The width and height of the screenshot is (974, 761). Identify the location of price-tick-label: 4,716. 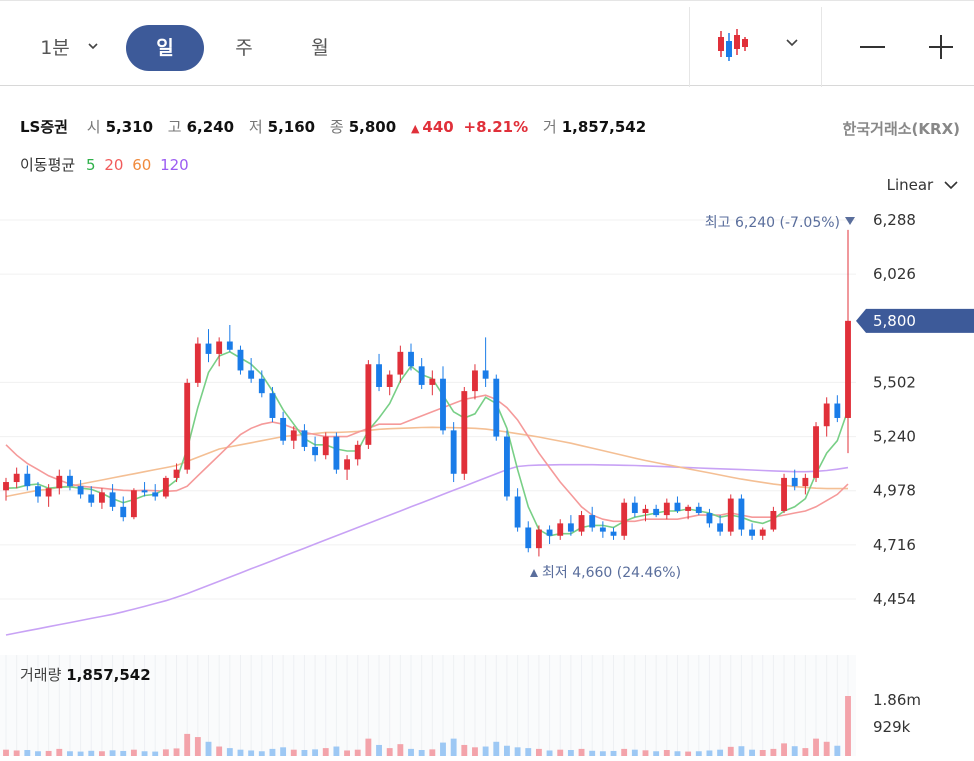
(894, 545).